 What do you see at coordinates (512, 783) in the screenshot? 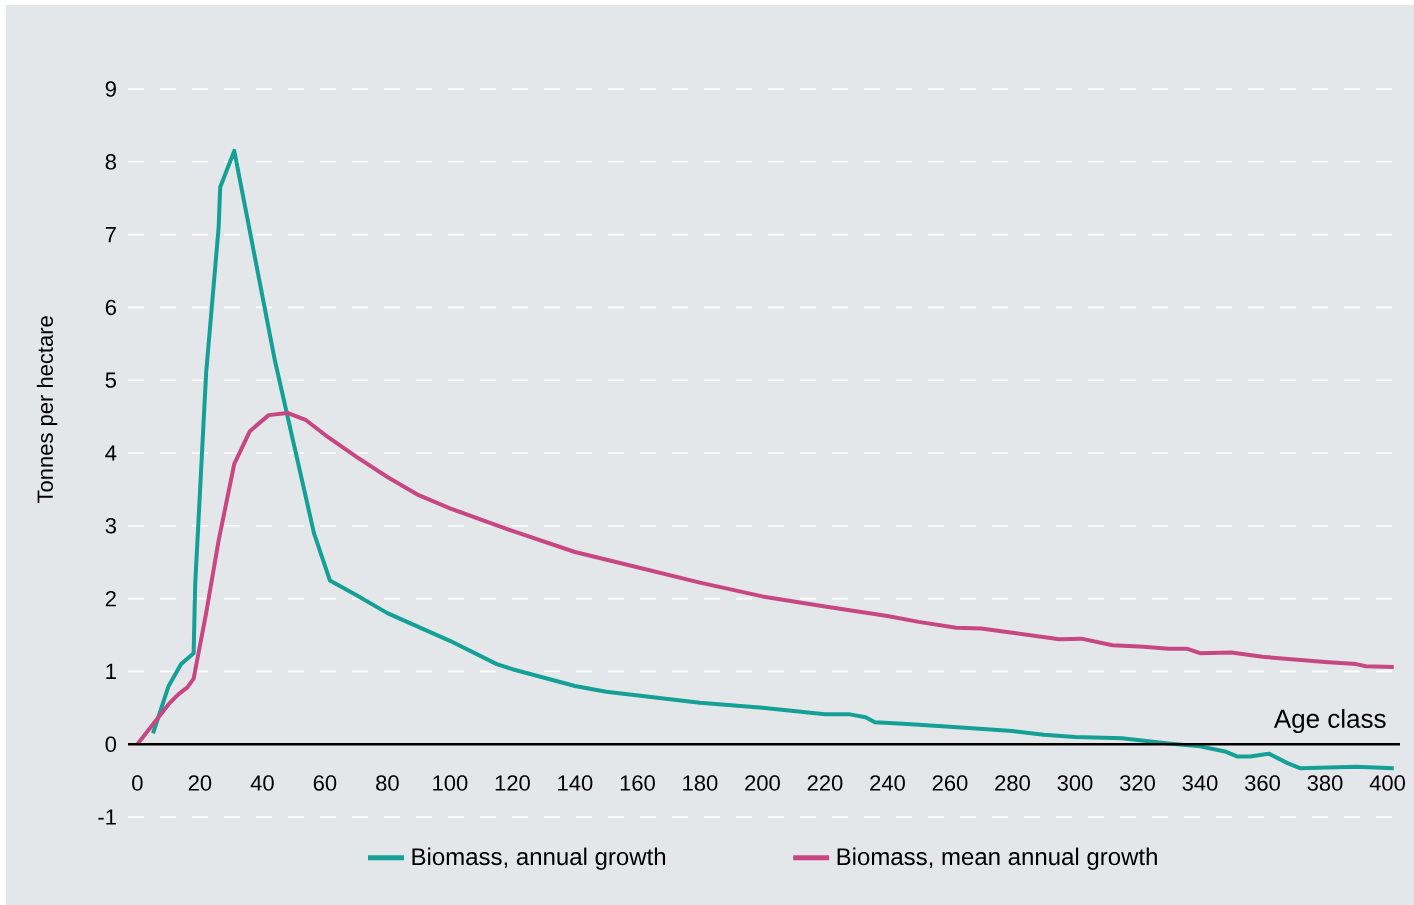
I see `x-tick-label: 120` at bounding box center [512, 783].